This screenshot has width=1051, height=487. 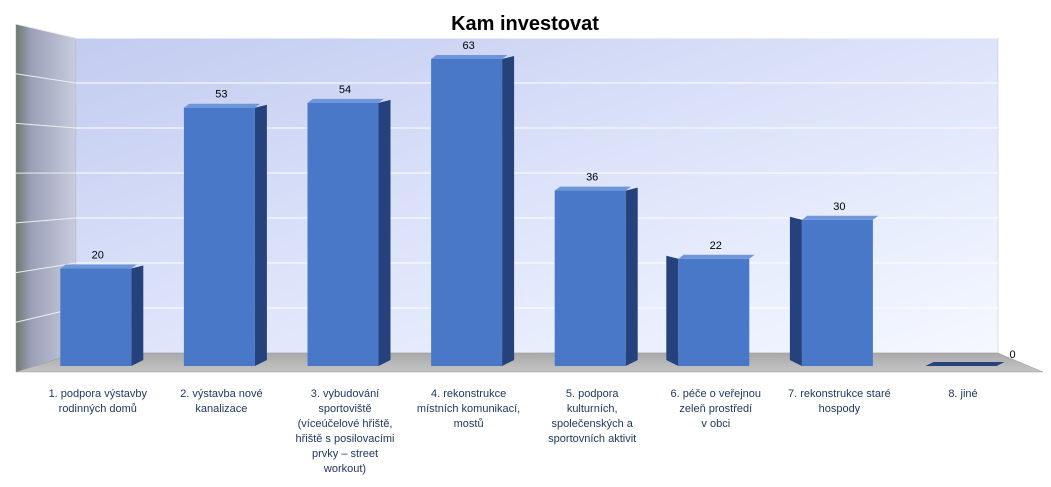 What do you see at coordinates (529, 362) in the screenshot?
I see `chart-floor` at bounding box center [529, 362].